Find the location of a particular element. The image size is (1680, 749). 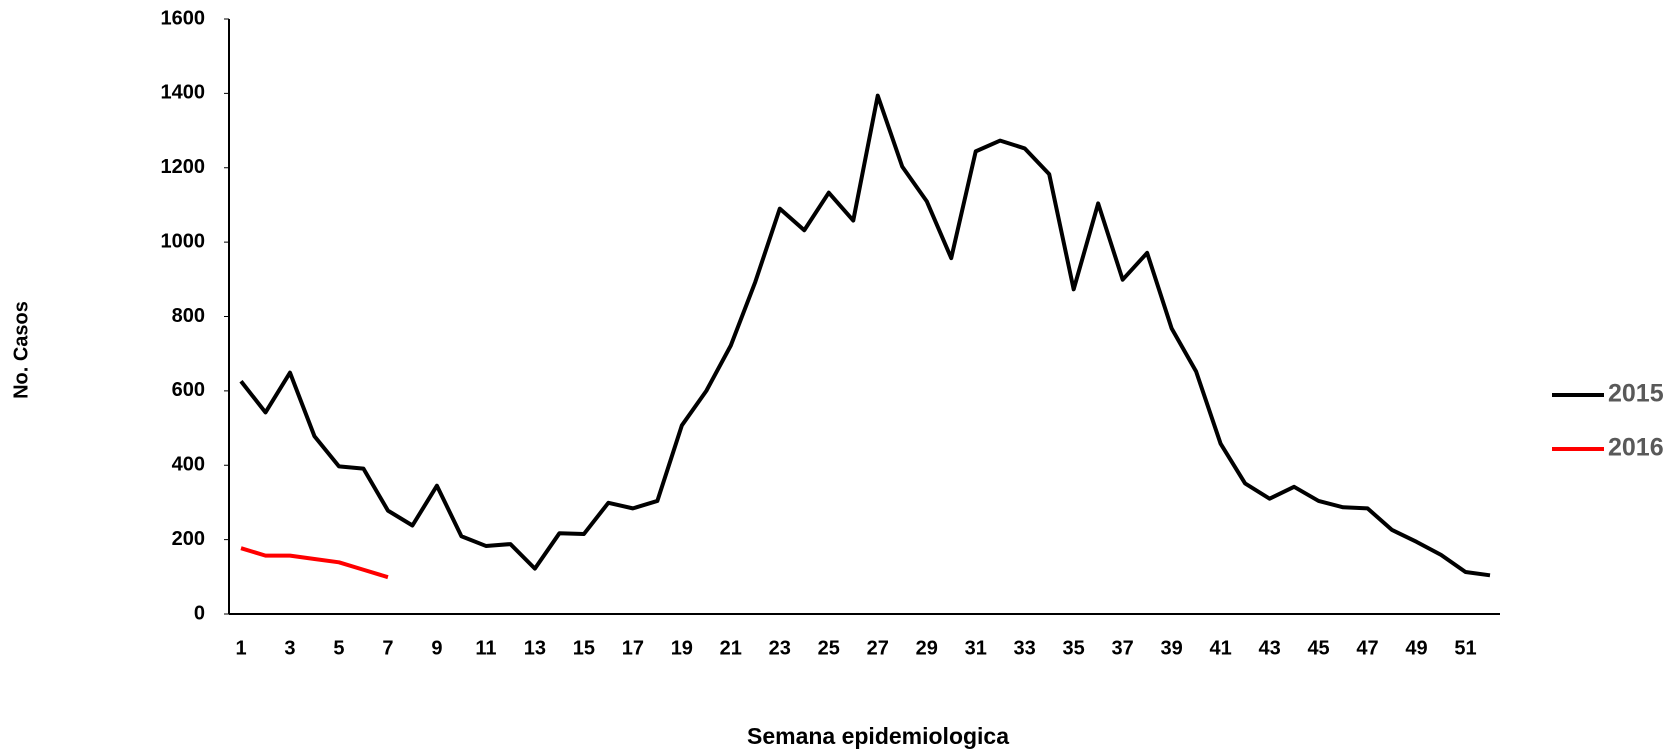

x-tick-label: 19 is located at coordinates (682, 648).